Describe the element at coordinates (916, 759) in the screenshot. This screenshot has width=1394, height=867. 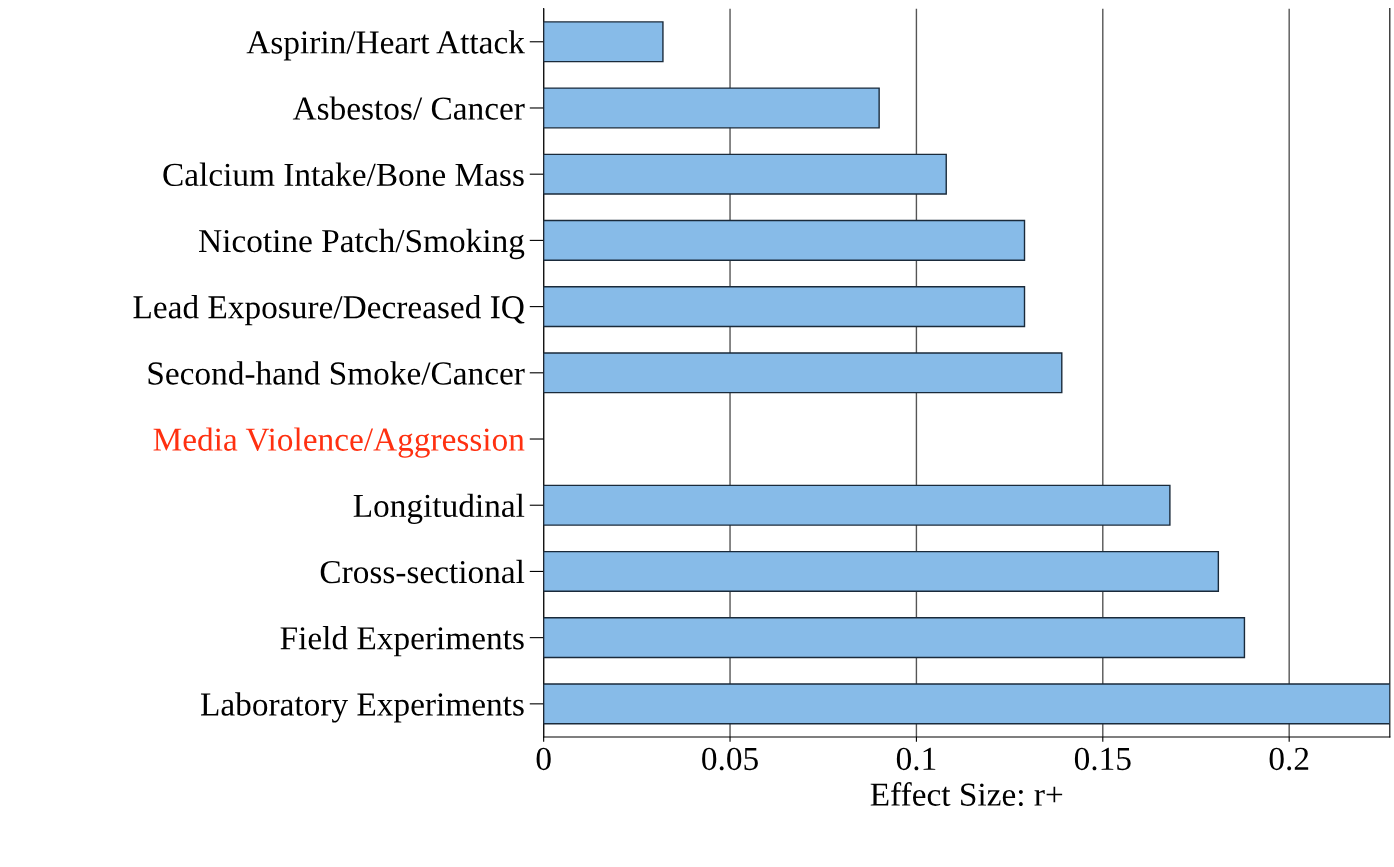
I see `x-tick-label: 0.1` at that location.